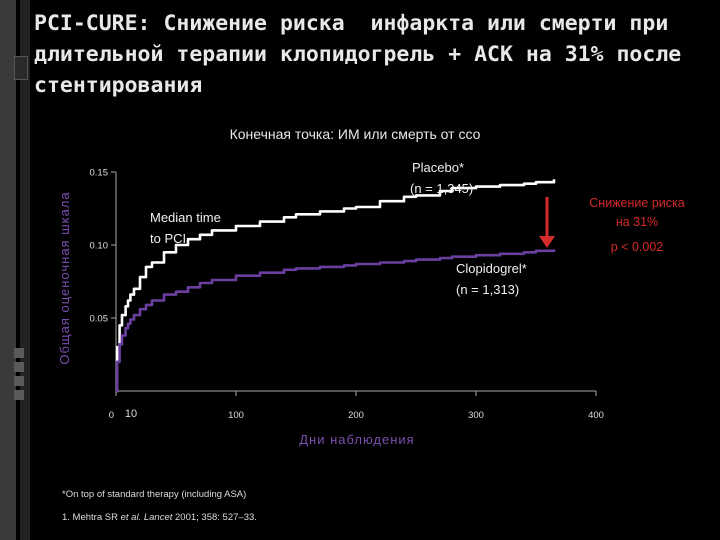  I want to click on side-decoration-strip, so click(25, 270).